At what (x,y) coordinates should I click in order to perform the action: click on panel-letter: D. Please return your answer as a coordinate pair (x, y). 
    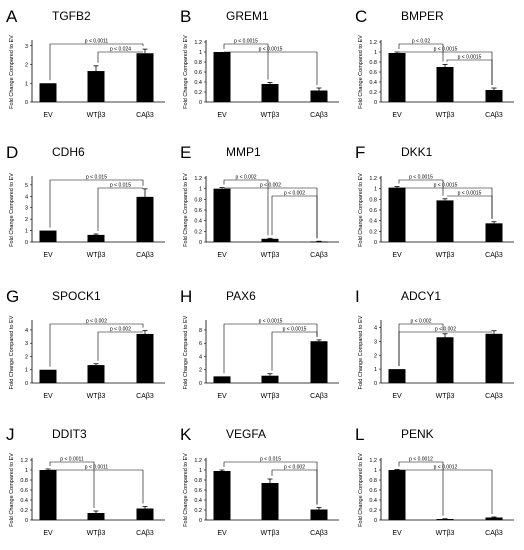
    Looking at the image, I should click on (12, 152).